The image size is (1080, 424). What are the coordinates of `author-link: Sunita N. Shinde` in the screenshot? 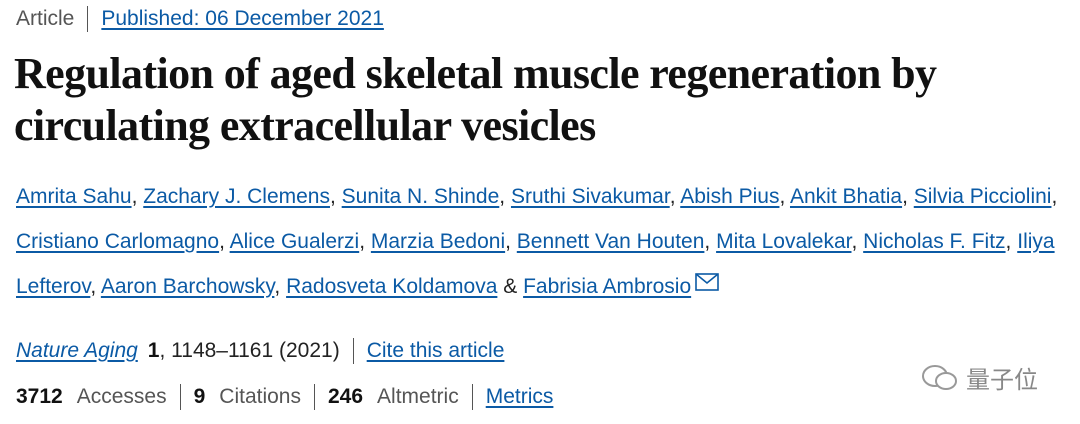 It's located at (420, 196).